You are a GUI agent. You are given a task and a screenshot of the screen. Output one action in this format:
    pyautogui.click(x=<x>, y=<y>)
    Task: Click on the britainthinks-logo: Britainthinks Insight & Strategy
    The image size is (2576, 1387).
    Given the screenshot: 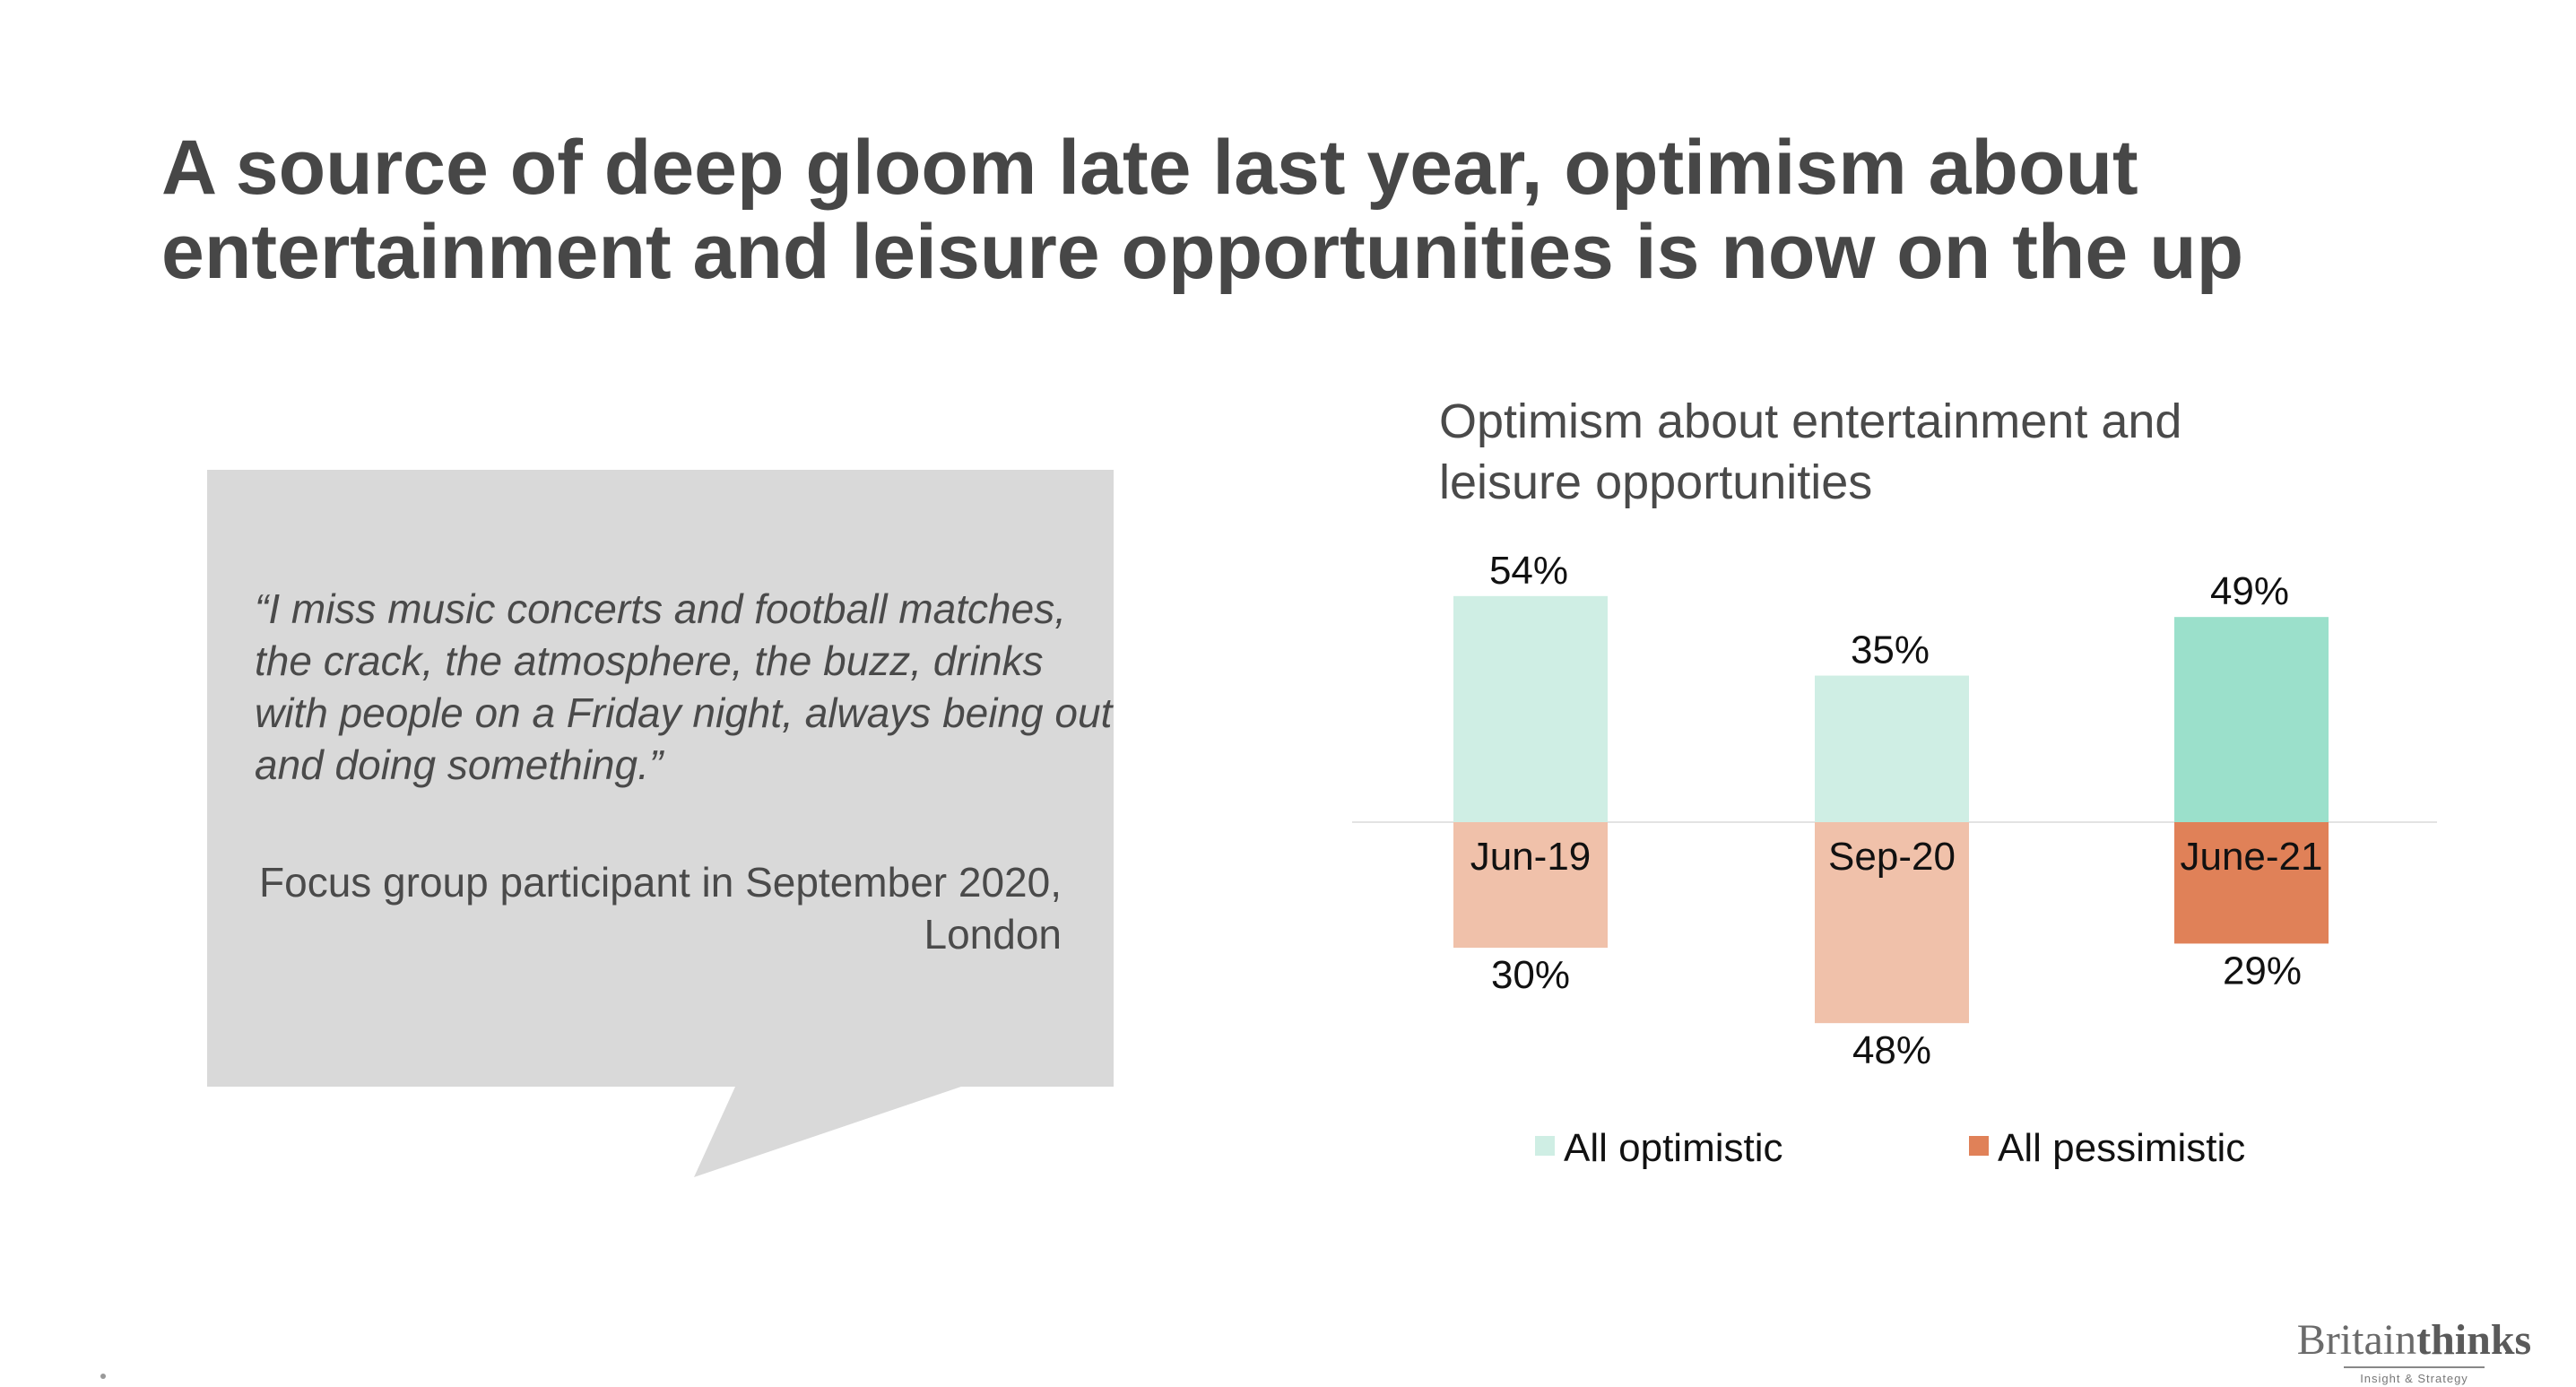 What is the action you would take?
    pyautogui.click(x=2414, y=1352)
    